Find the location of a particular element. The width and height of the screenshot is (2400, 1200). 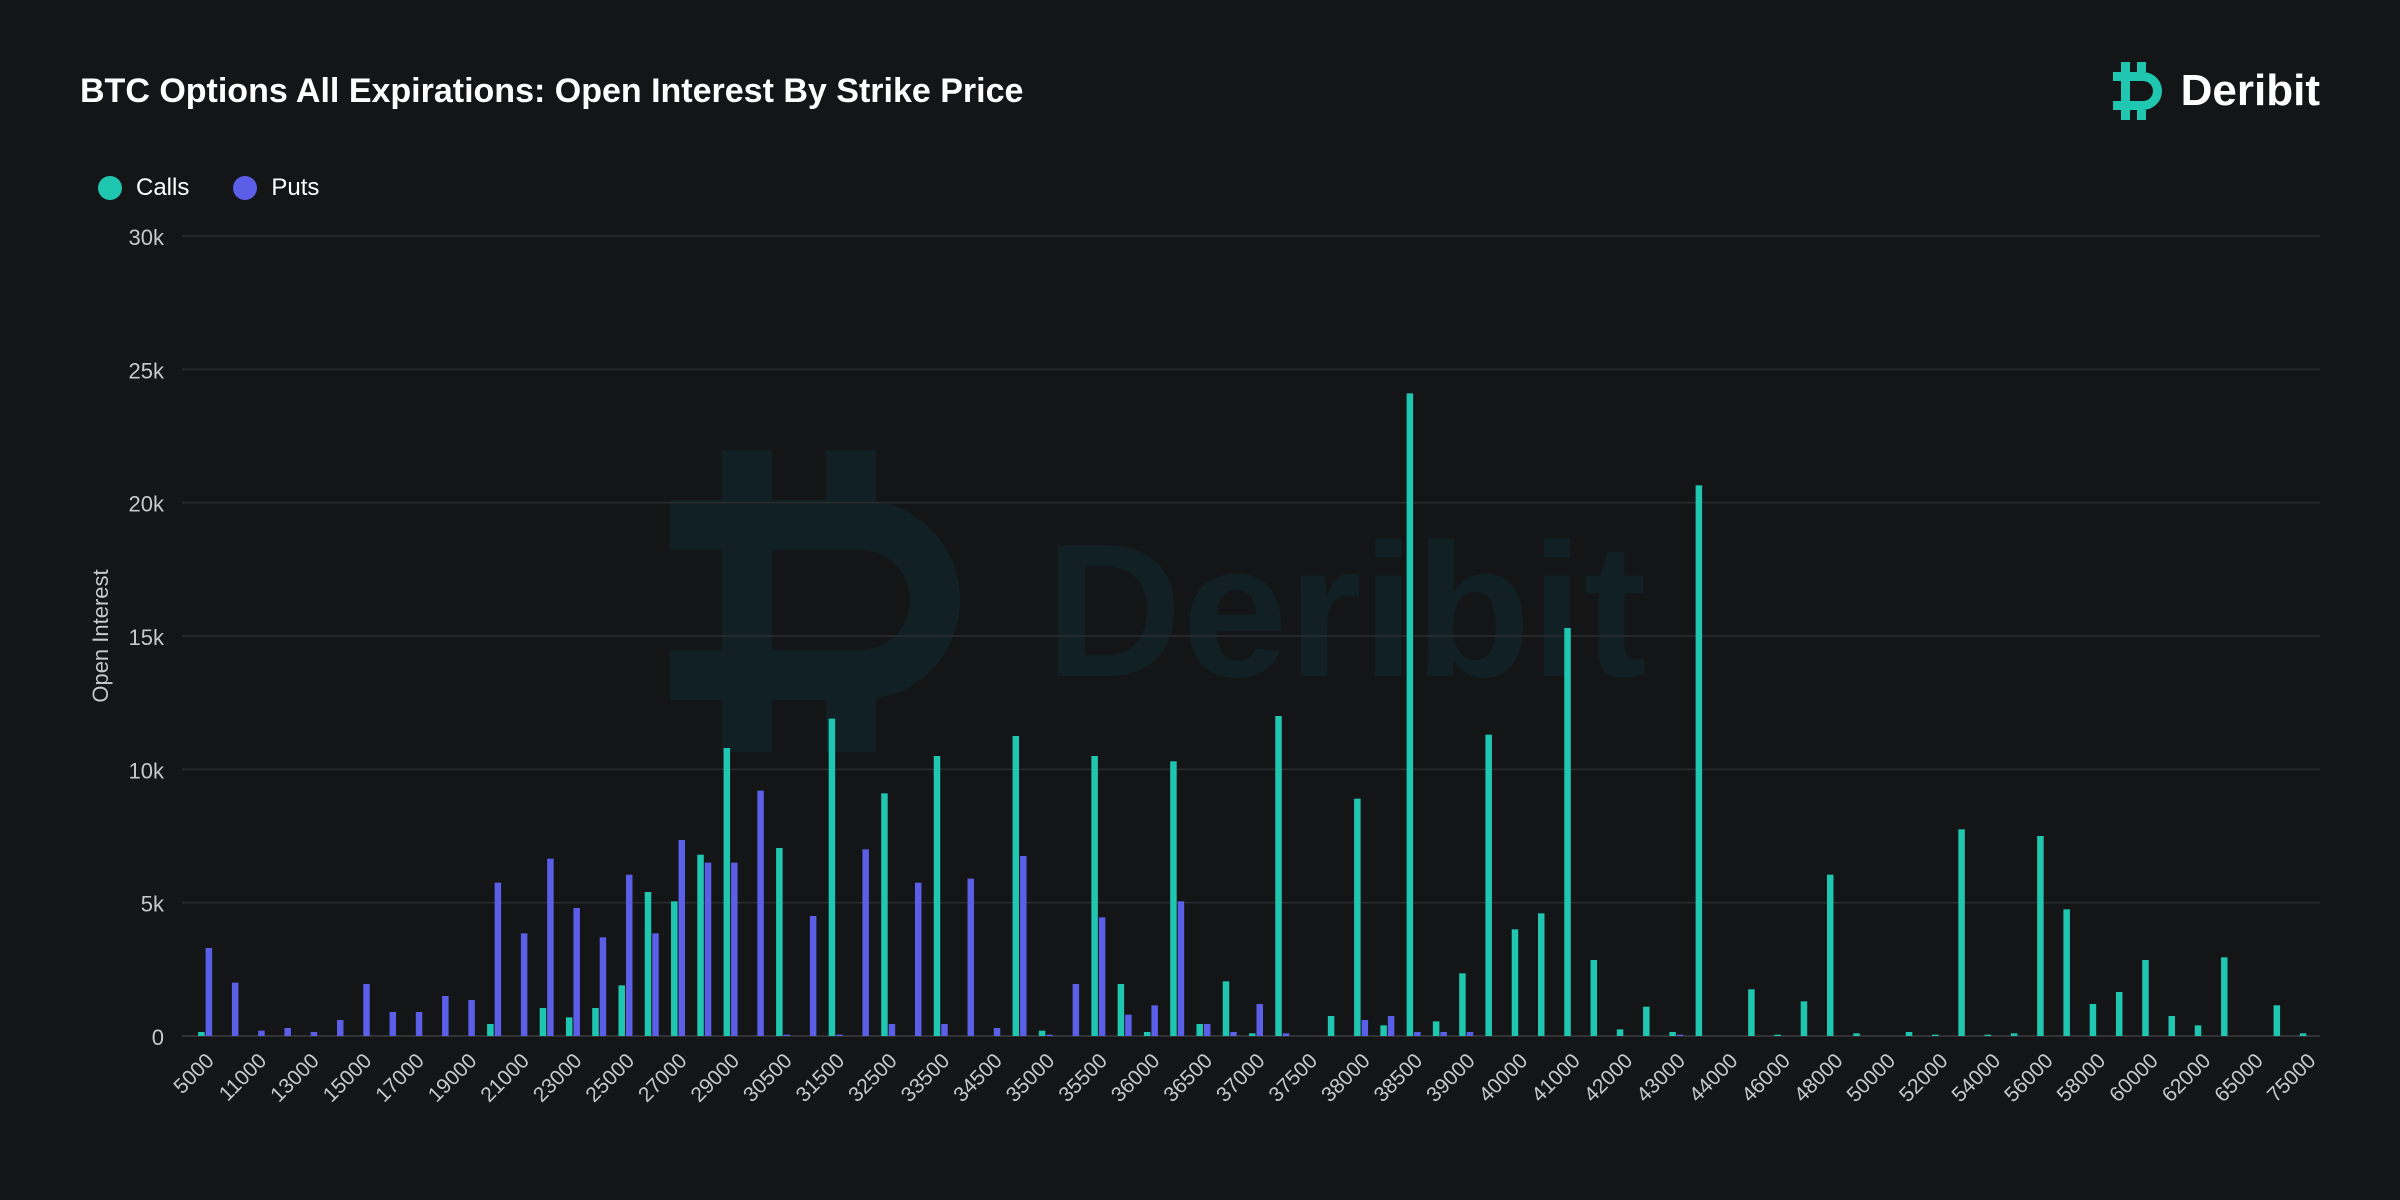

legend-item-puts: Puts is located at coordinates (276, 188).